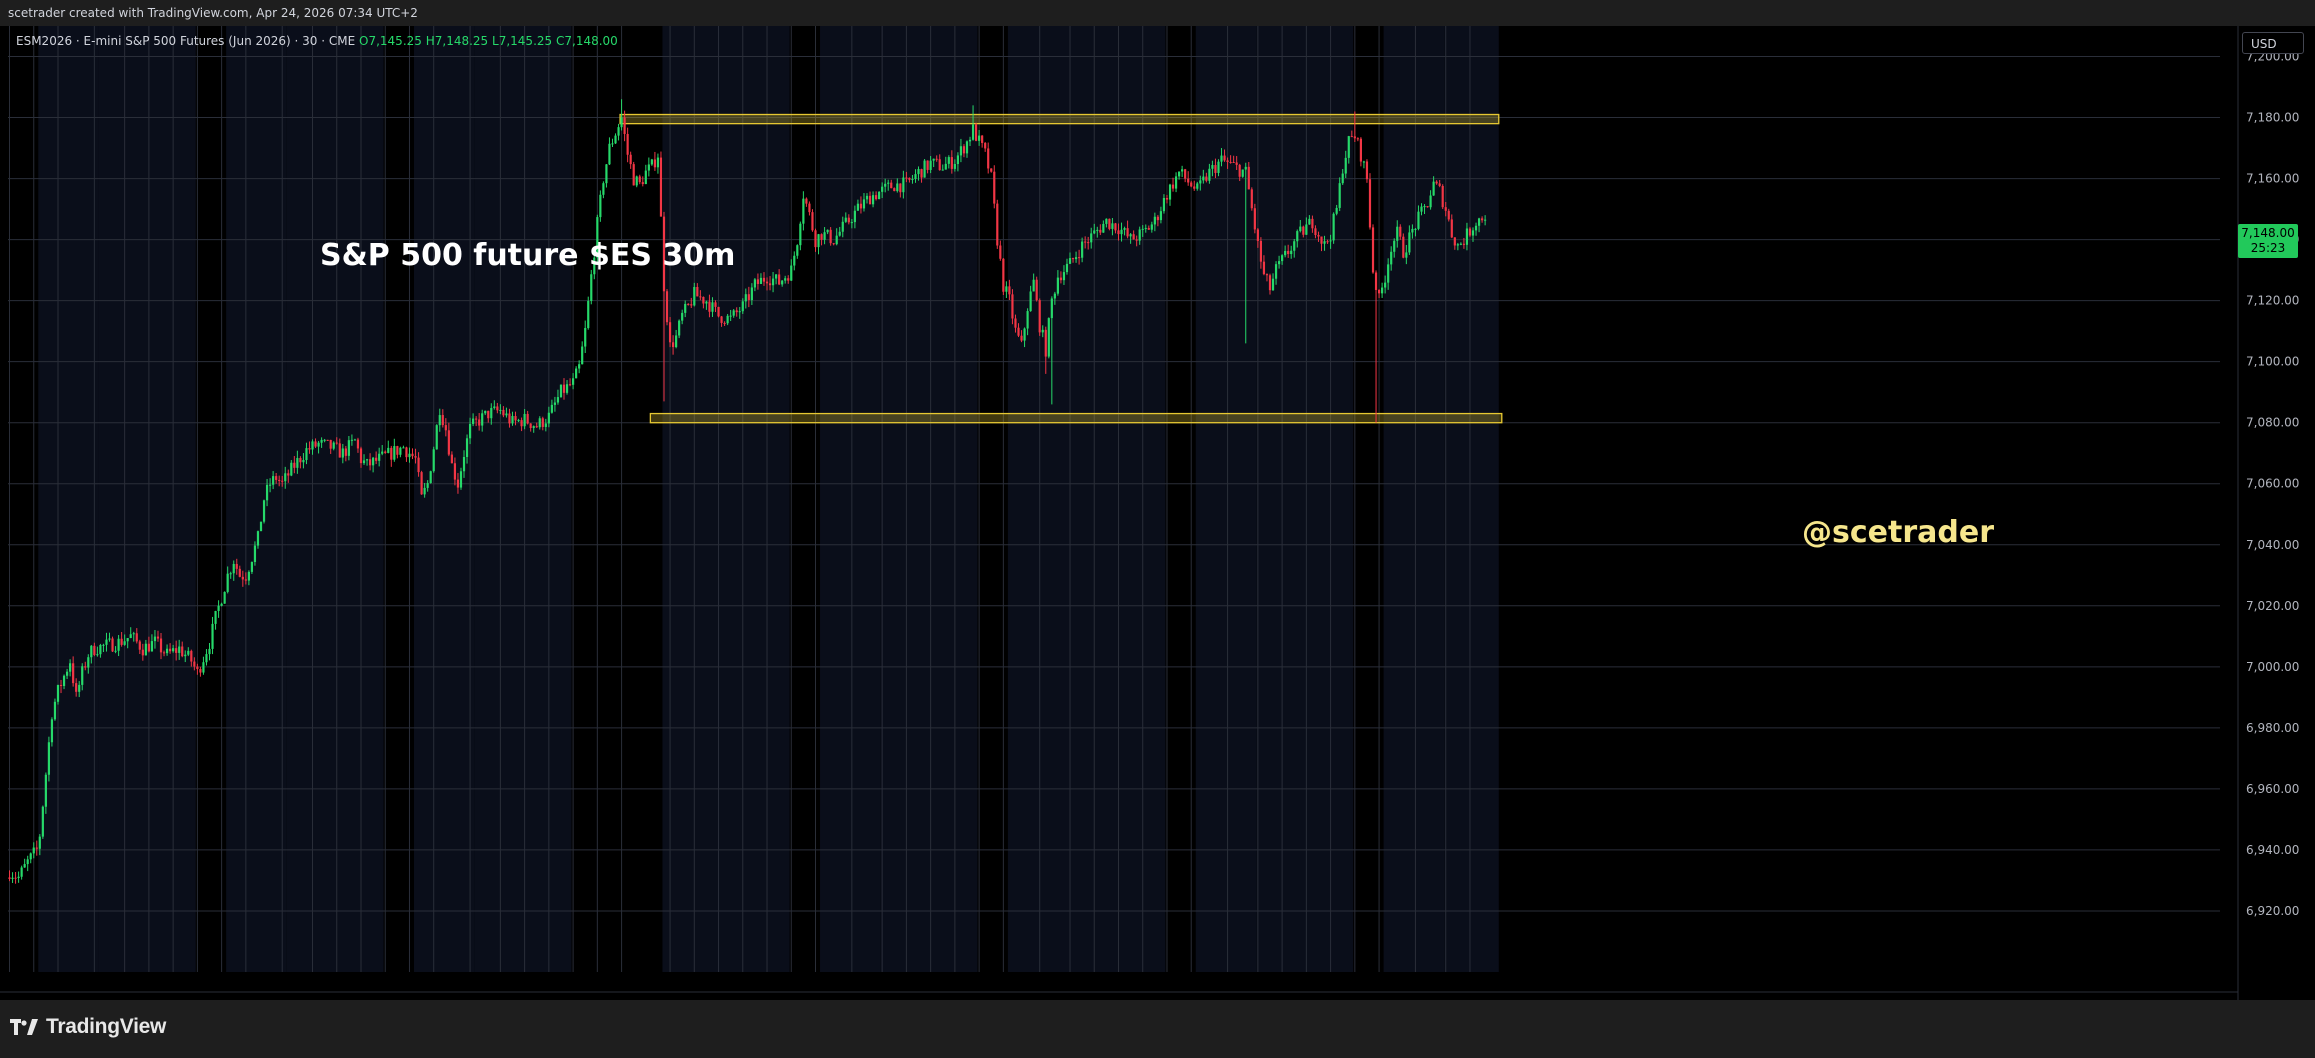  What do you see at coordinates (522, 41) in the screenshot?
I see `ohlc-low: L7,145.25` at bounding box center [522, 41].